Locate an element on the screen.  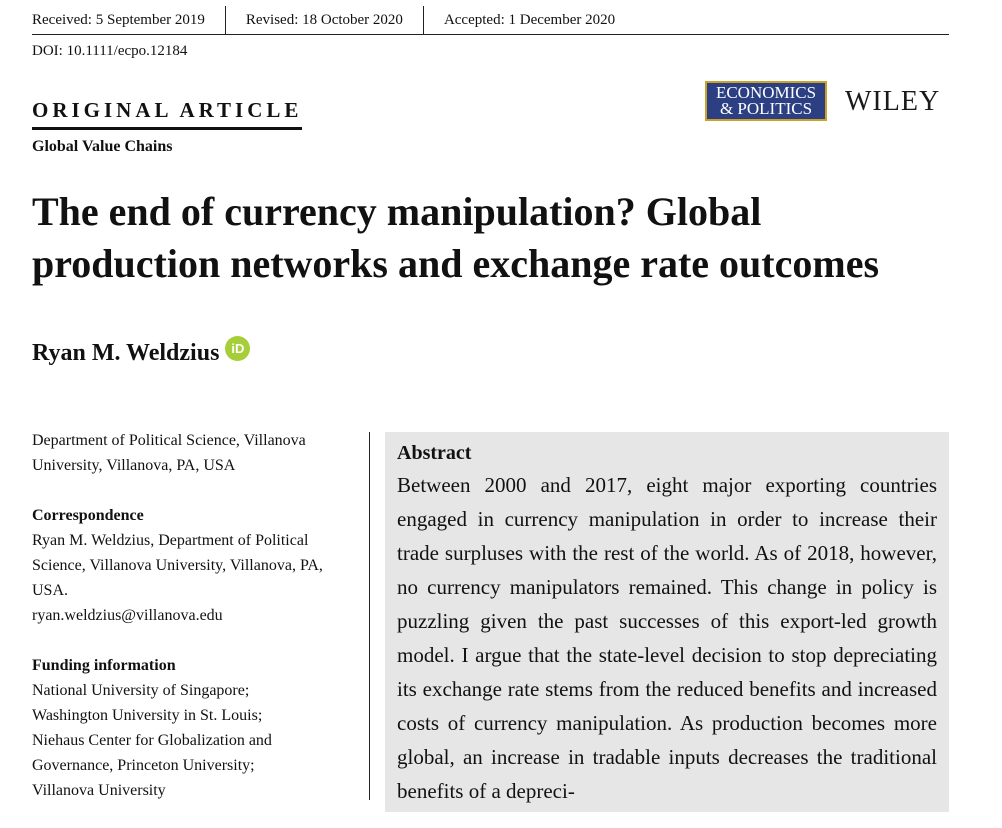
doi: DOI: 10.1111/ecpo.12184 is located at coordinates (110, 51).